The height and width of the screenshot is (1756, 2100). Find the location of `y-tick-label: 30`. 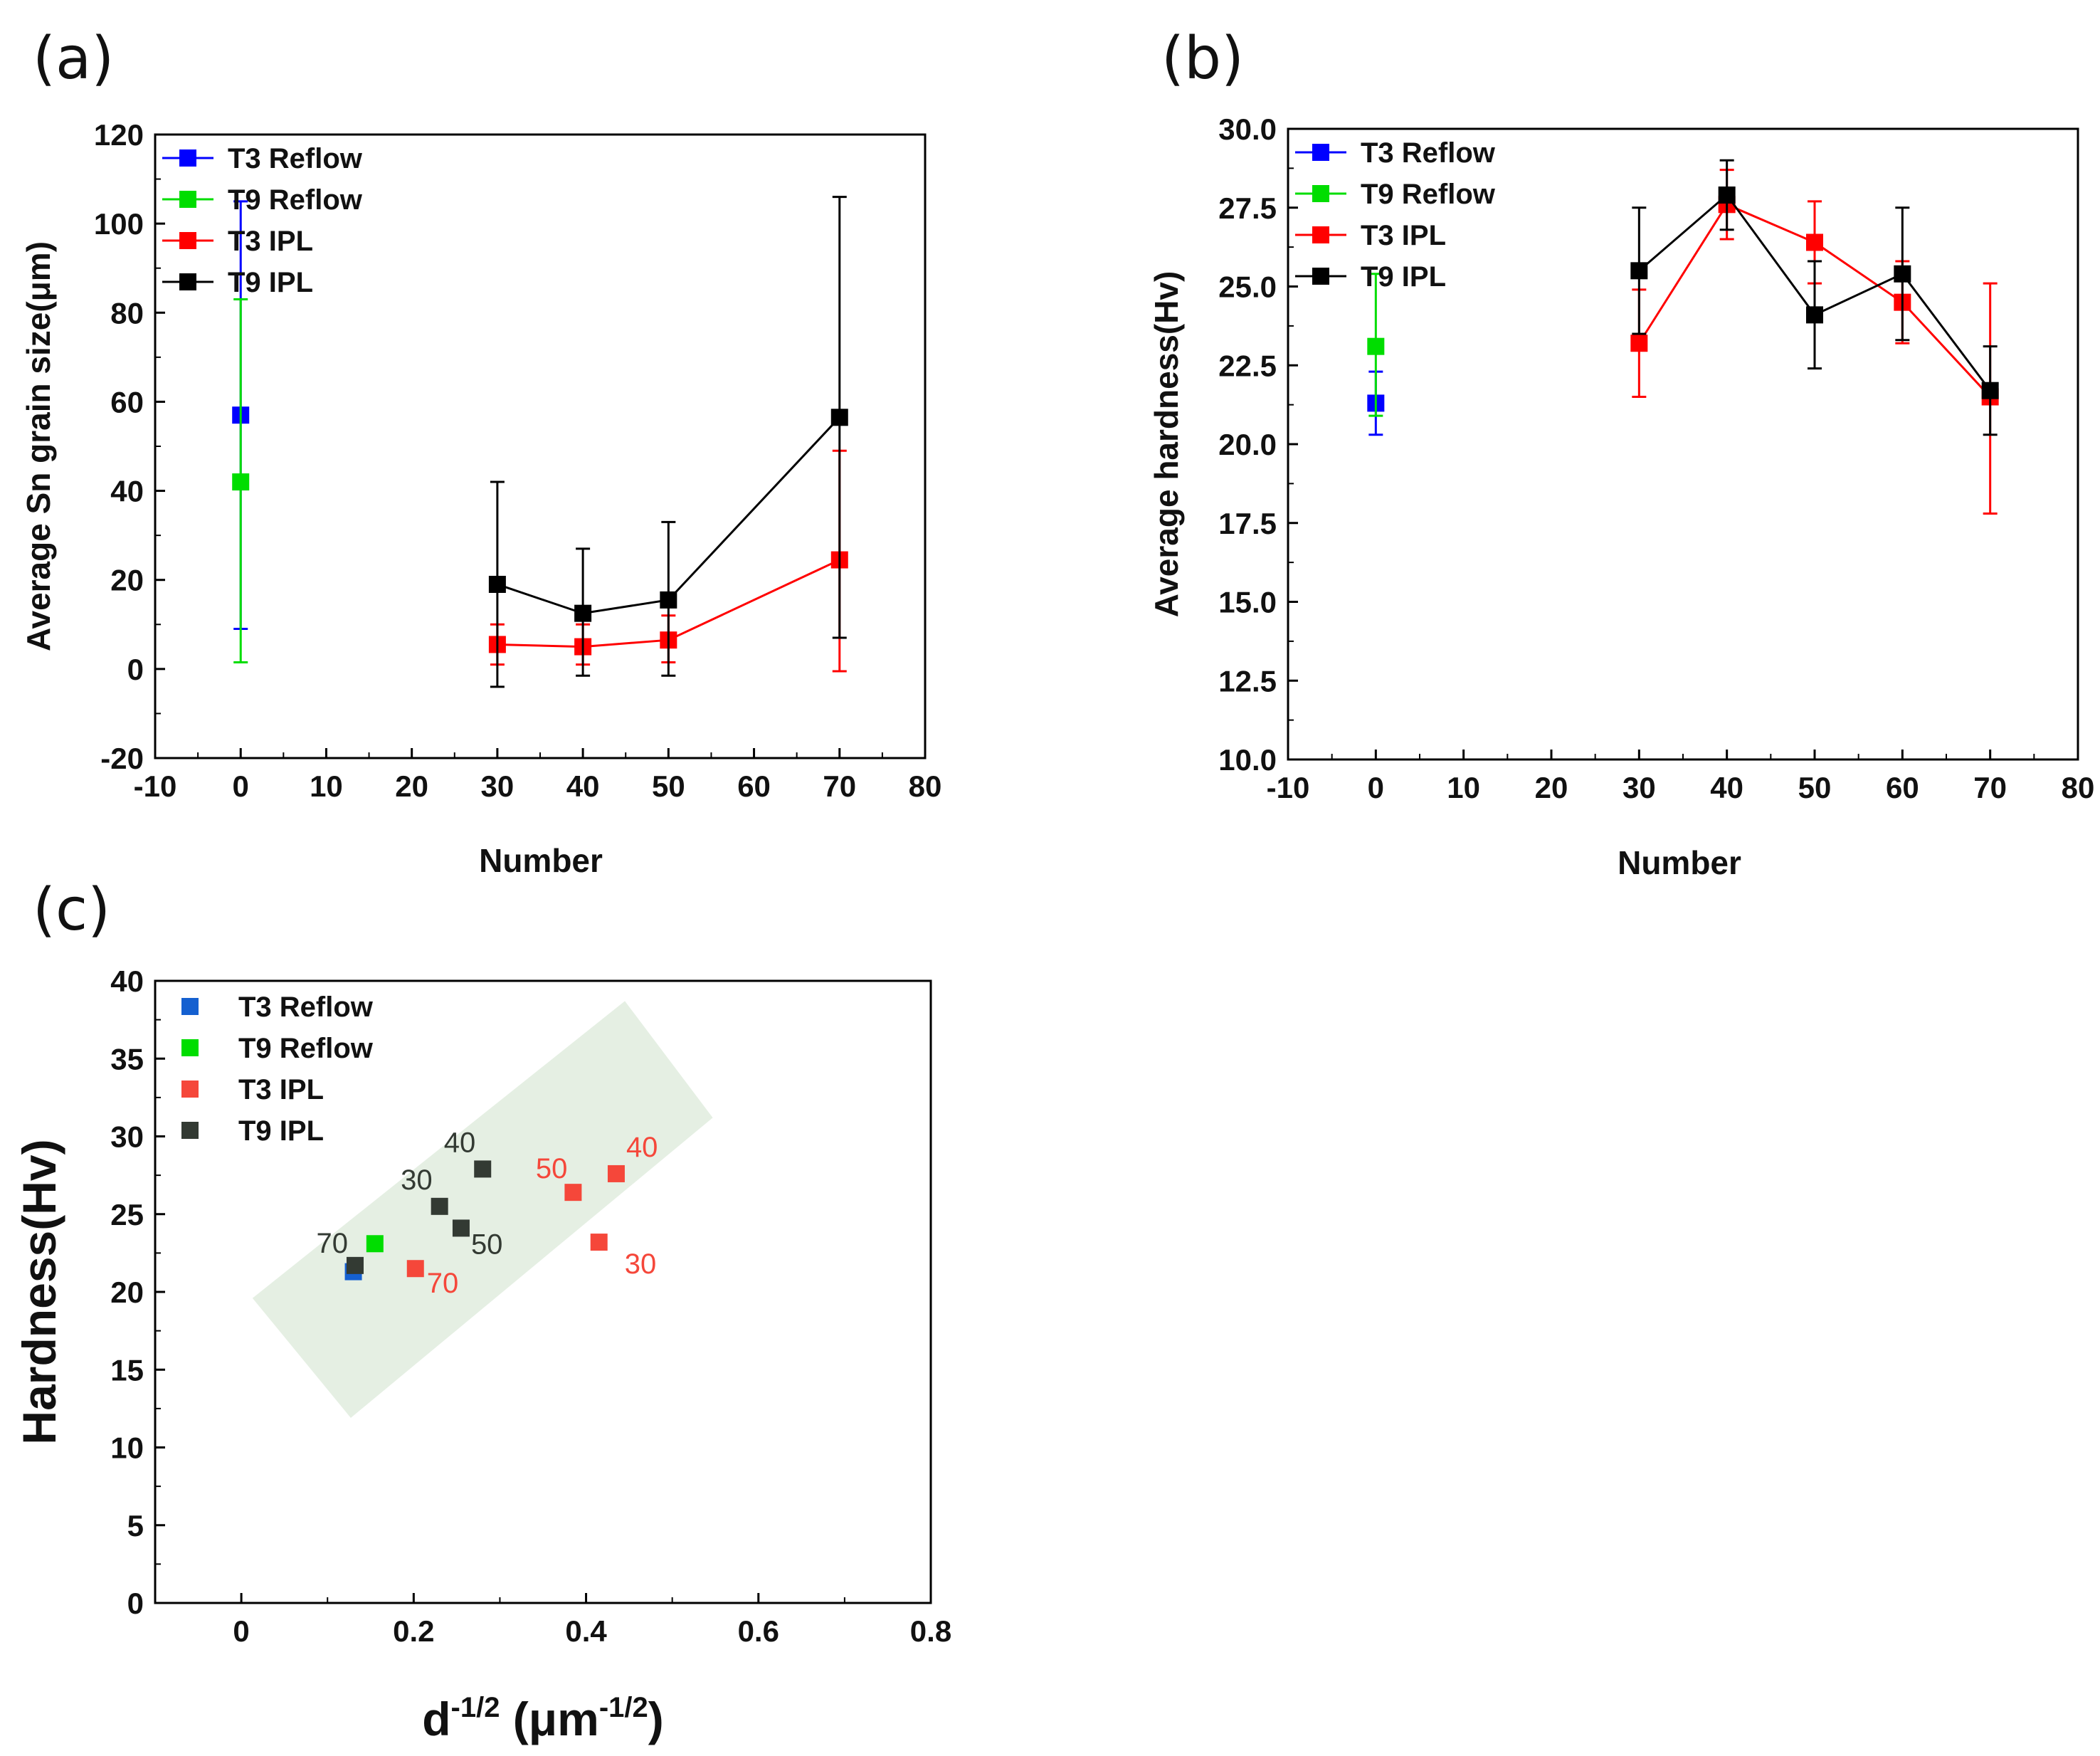

y-tick-label: 30 is located at coordinates (127, 1137).